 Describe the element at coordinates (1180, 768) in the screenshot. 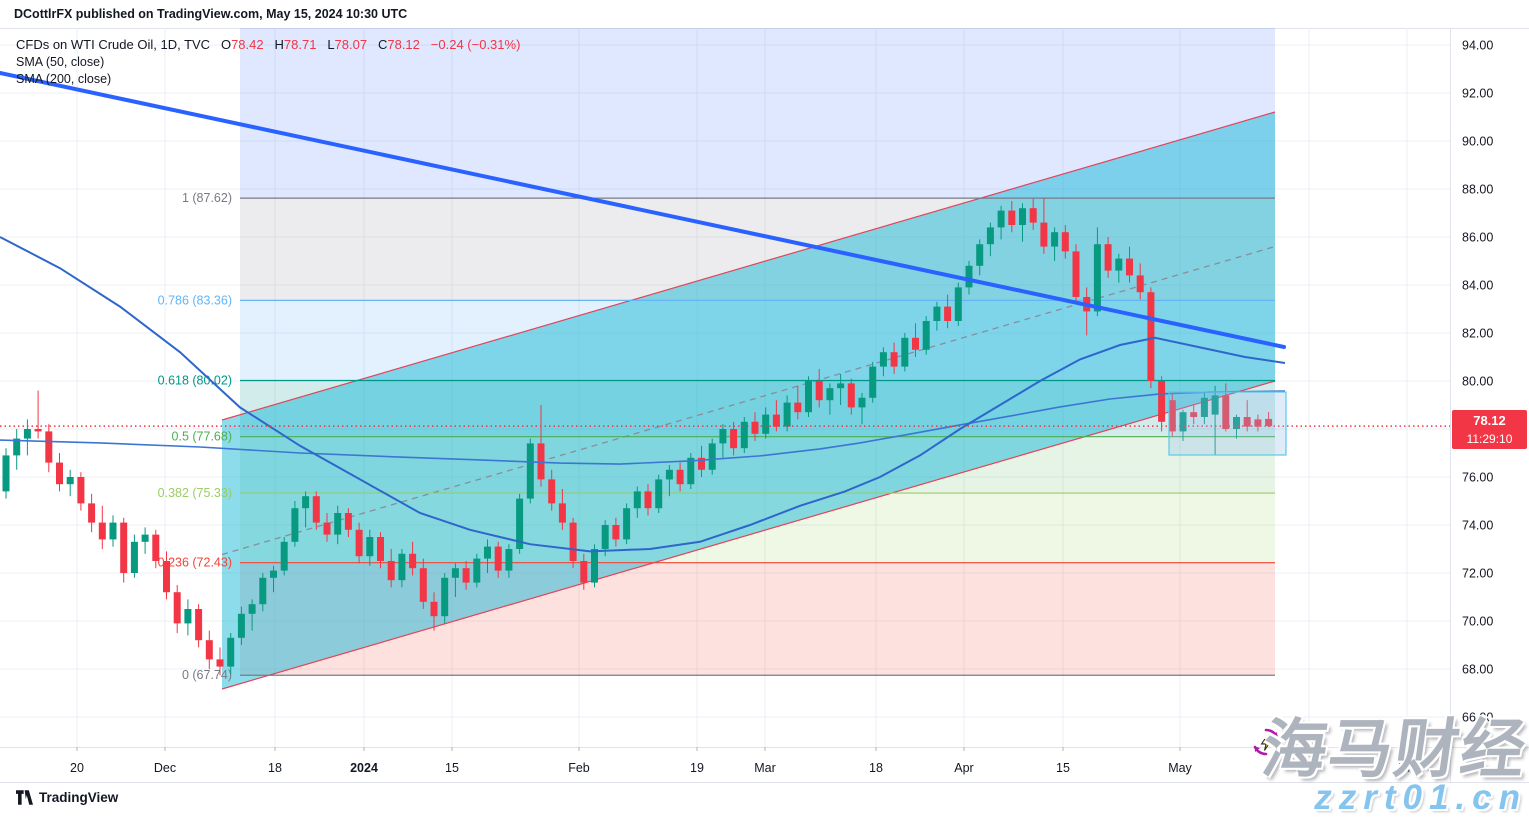

I see `time-axis-label: May` at that location.